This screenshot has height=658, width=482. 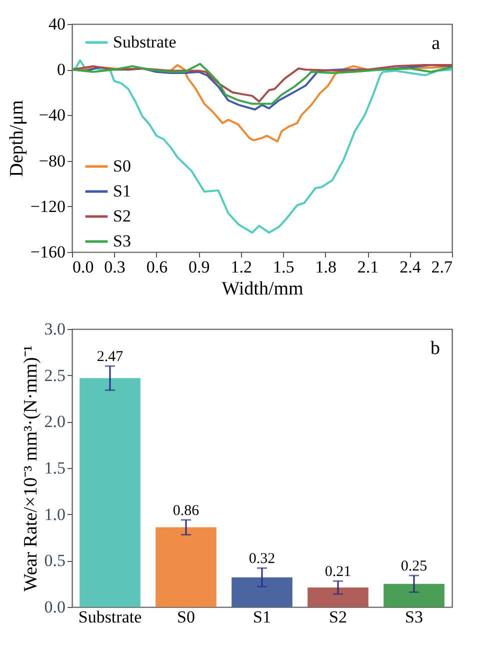 I want to click on y-tick-label: 3.0, so click(x=55, y=329).